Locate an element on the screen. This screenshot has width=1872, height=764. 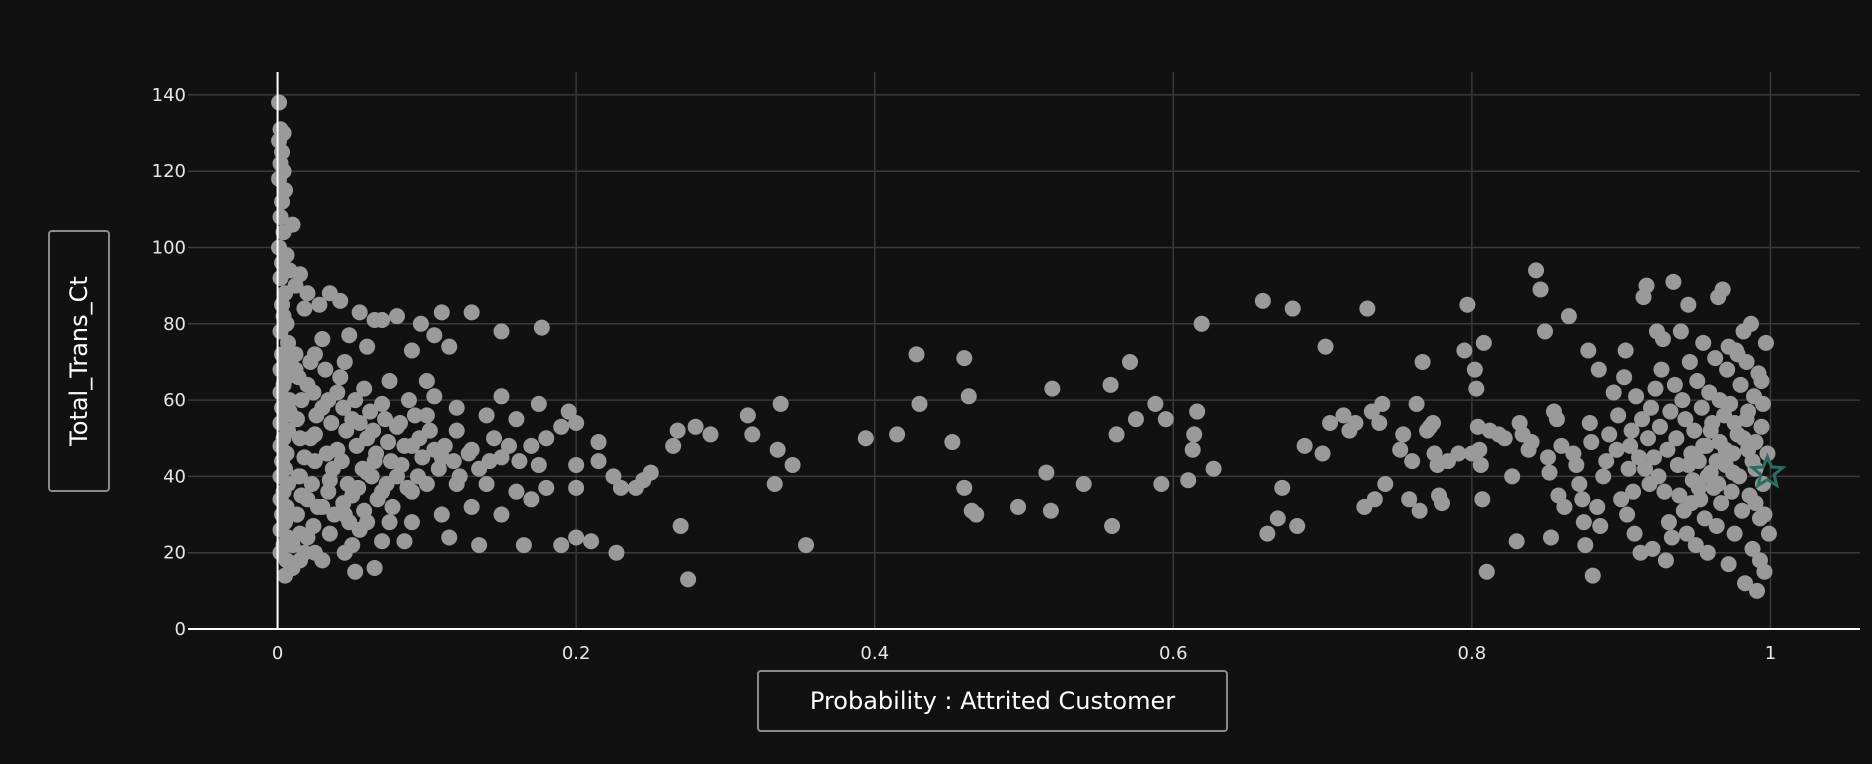
x-axis-title-text: Probability : Attrited Customer is located at coordinates (992, 701).